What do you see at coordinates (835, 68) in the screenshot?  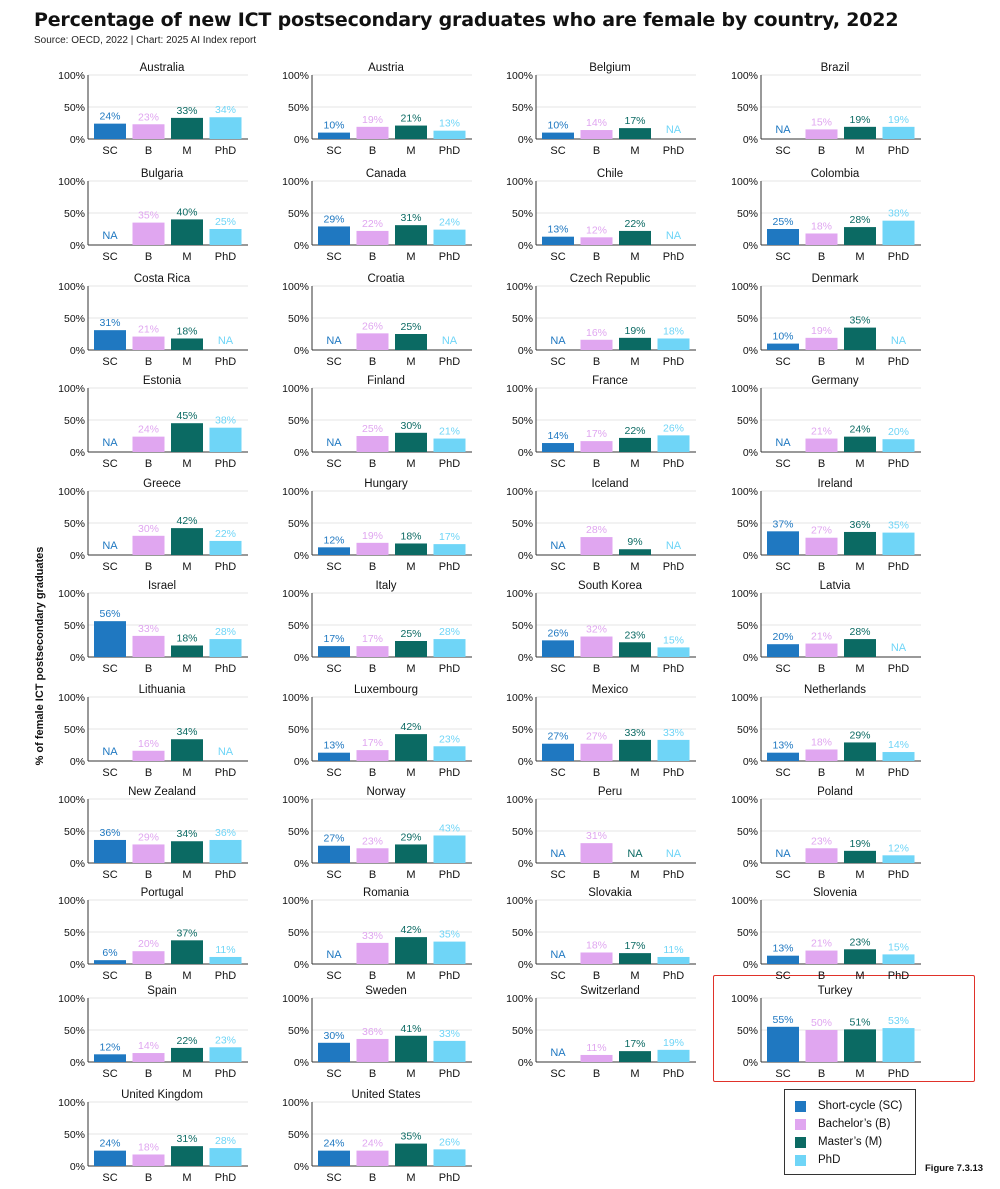 I see `panel-title: Brazil` at bounding box center [835, 68].